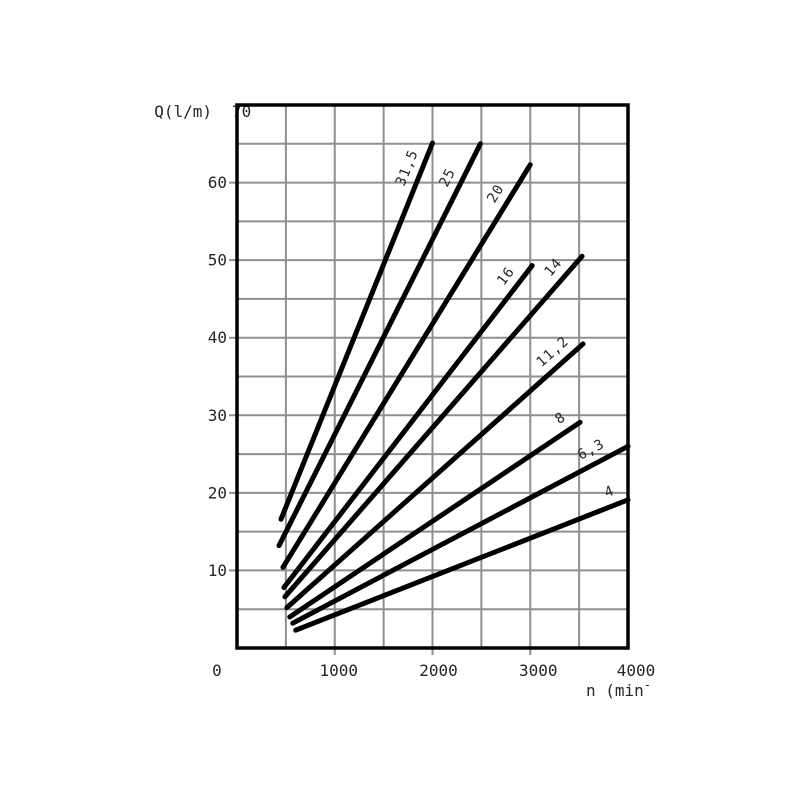 The height and width of the screenshot is (800, 800). I want to click on x-tick-label-0: 0, so click(217, 670).